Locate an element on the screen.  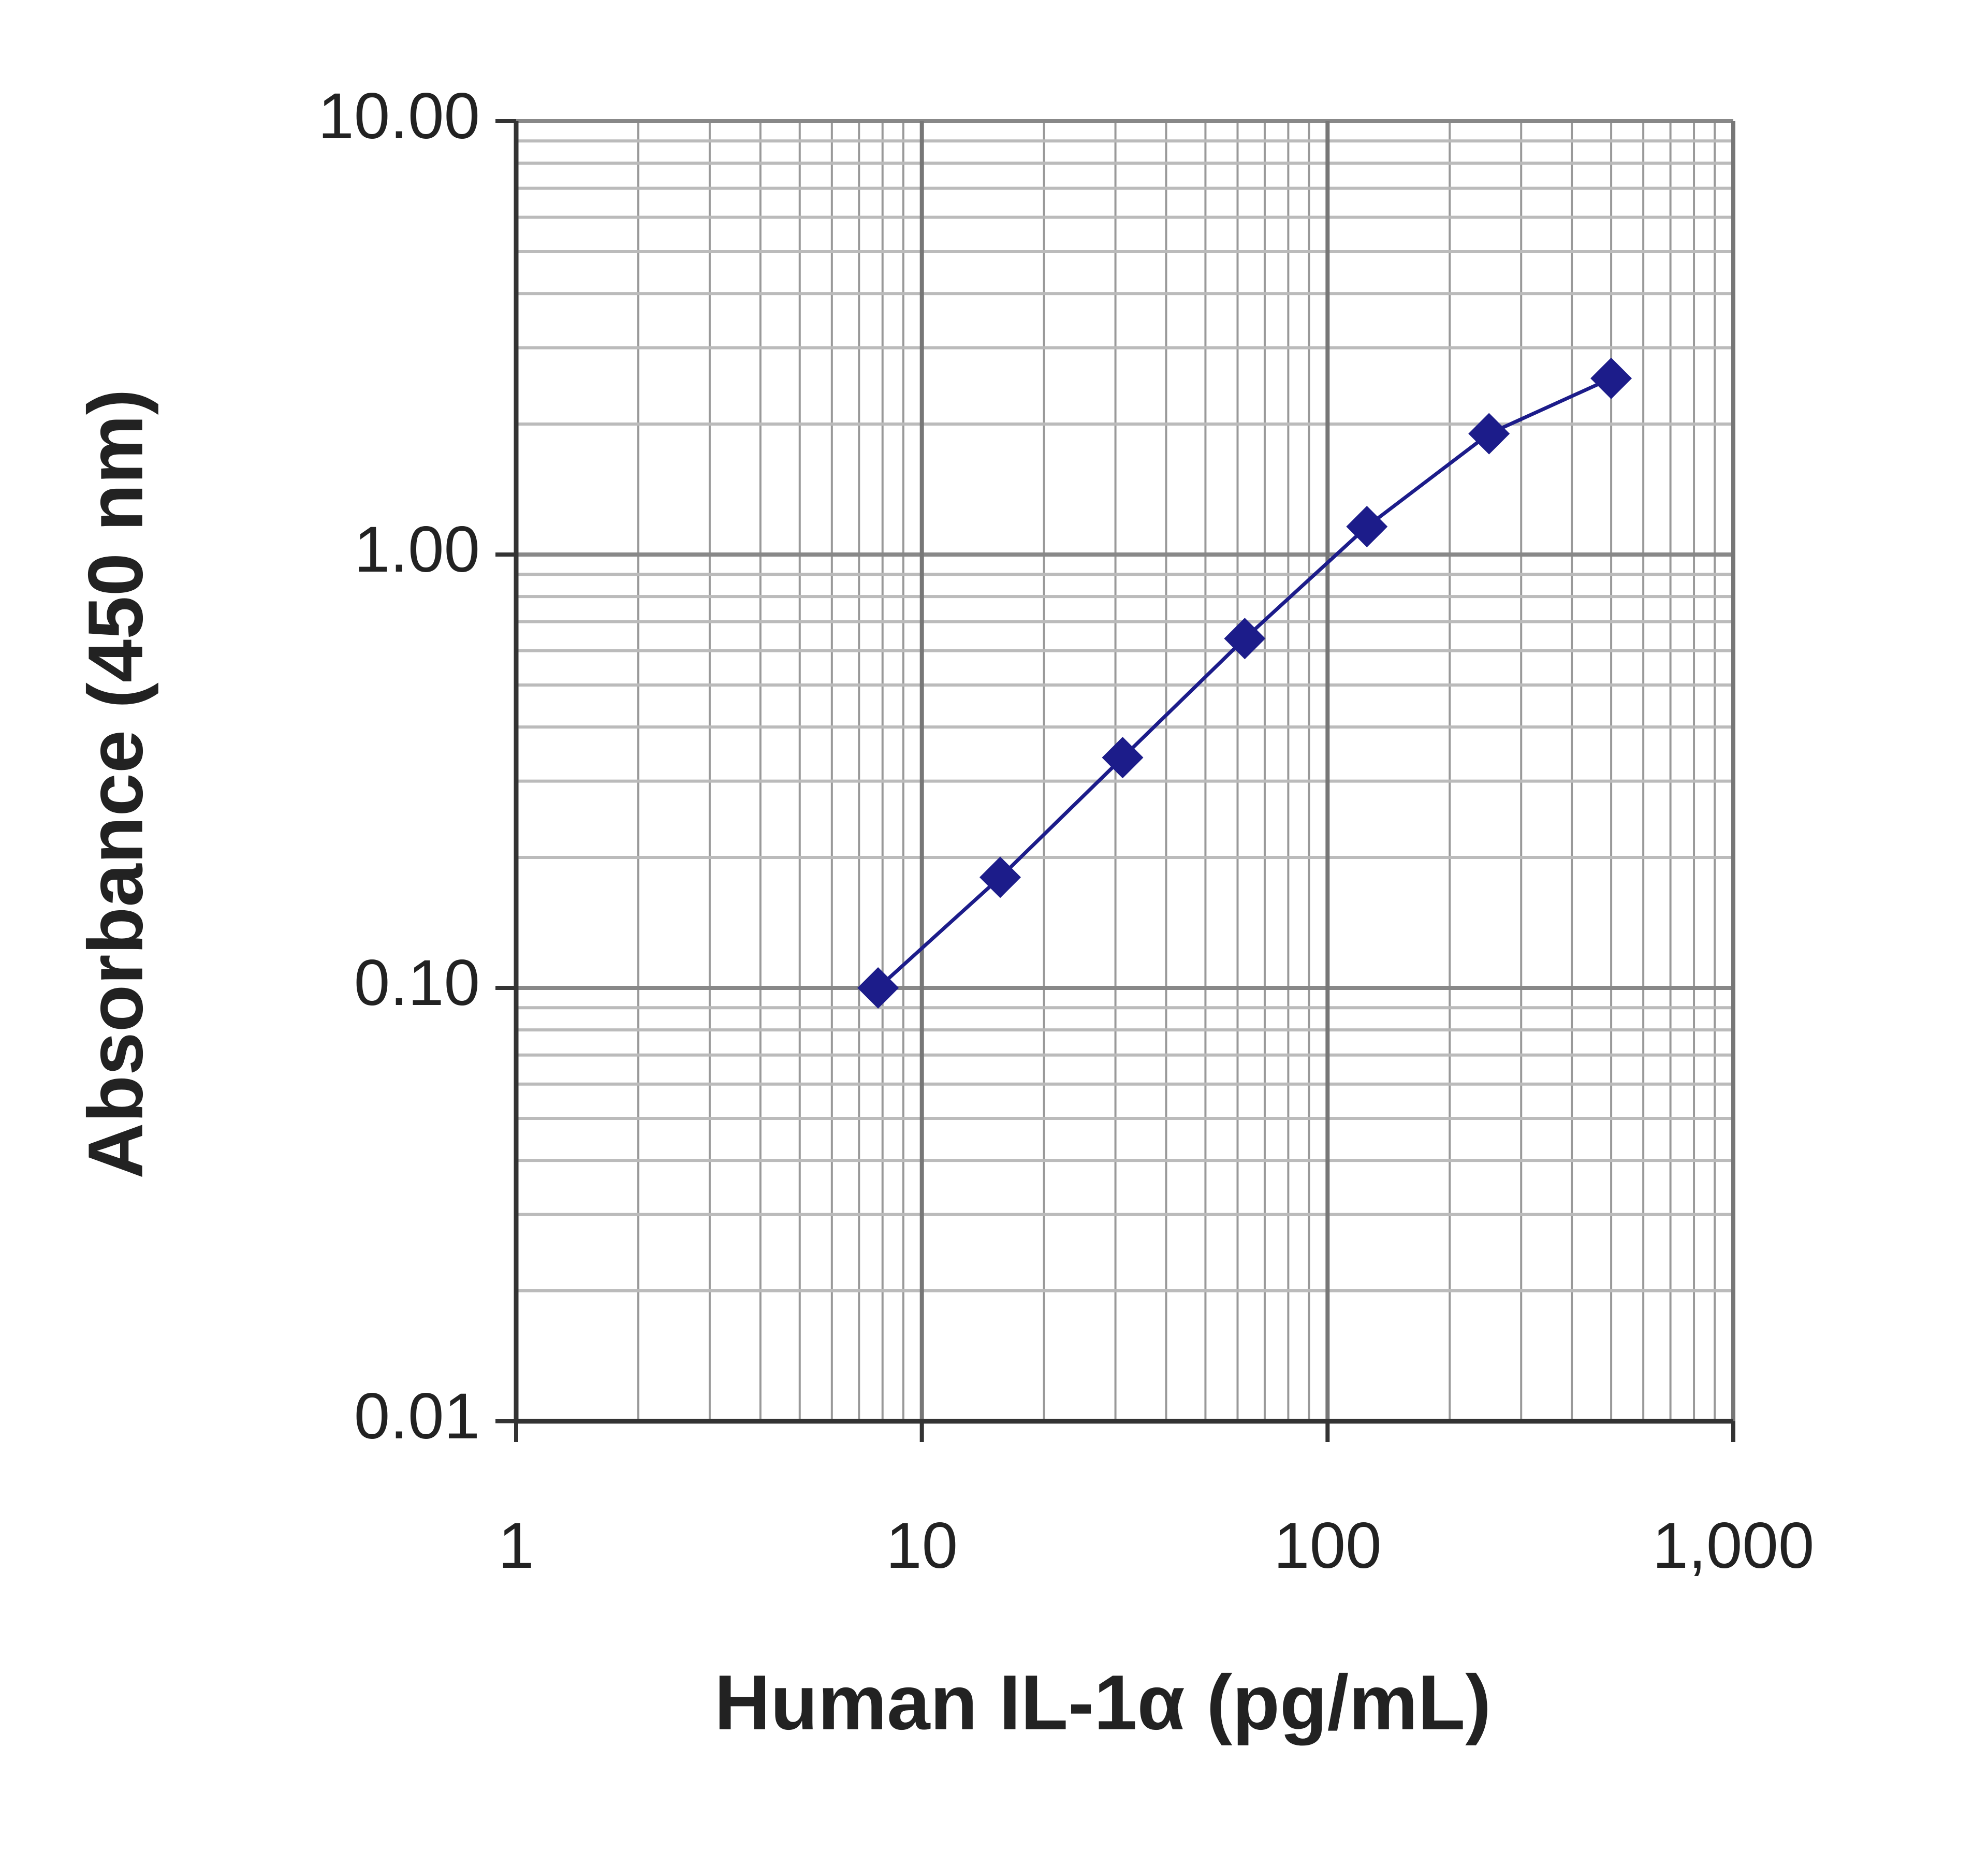
series-line is located at coordinates (1244, 682).